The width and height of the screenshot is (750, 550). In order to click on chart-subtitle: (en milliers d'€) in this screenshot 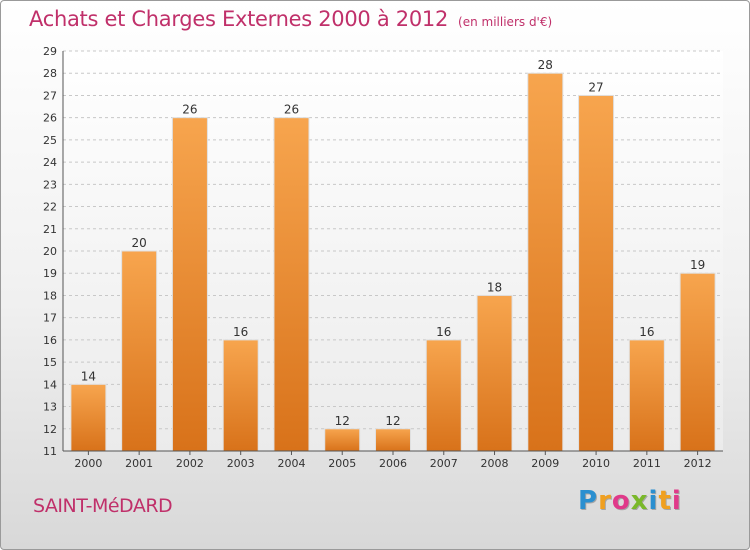, I will do `click(505, 22)`.